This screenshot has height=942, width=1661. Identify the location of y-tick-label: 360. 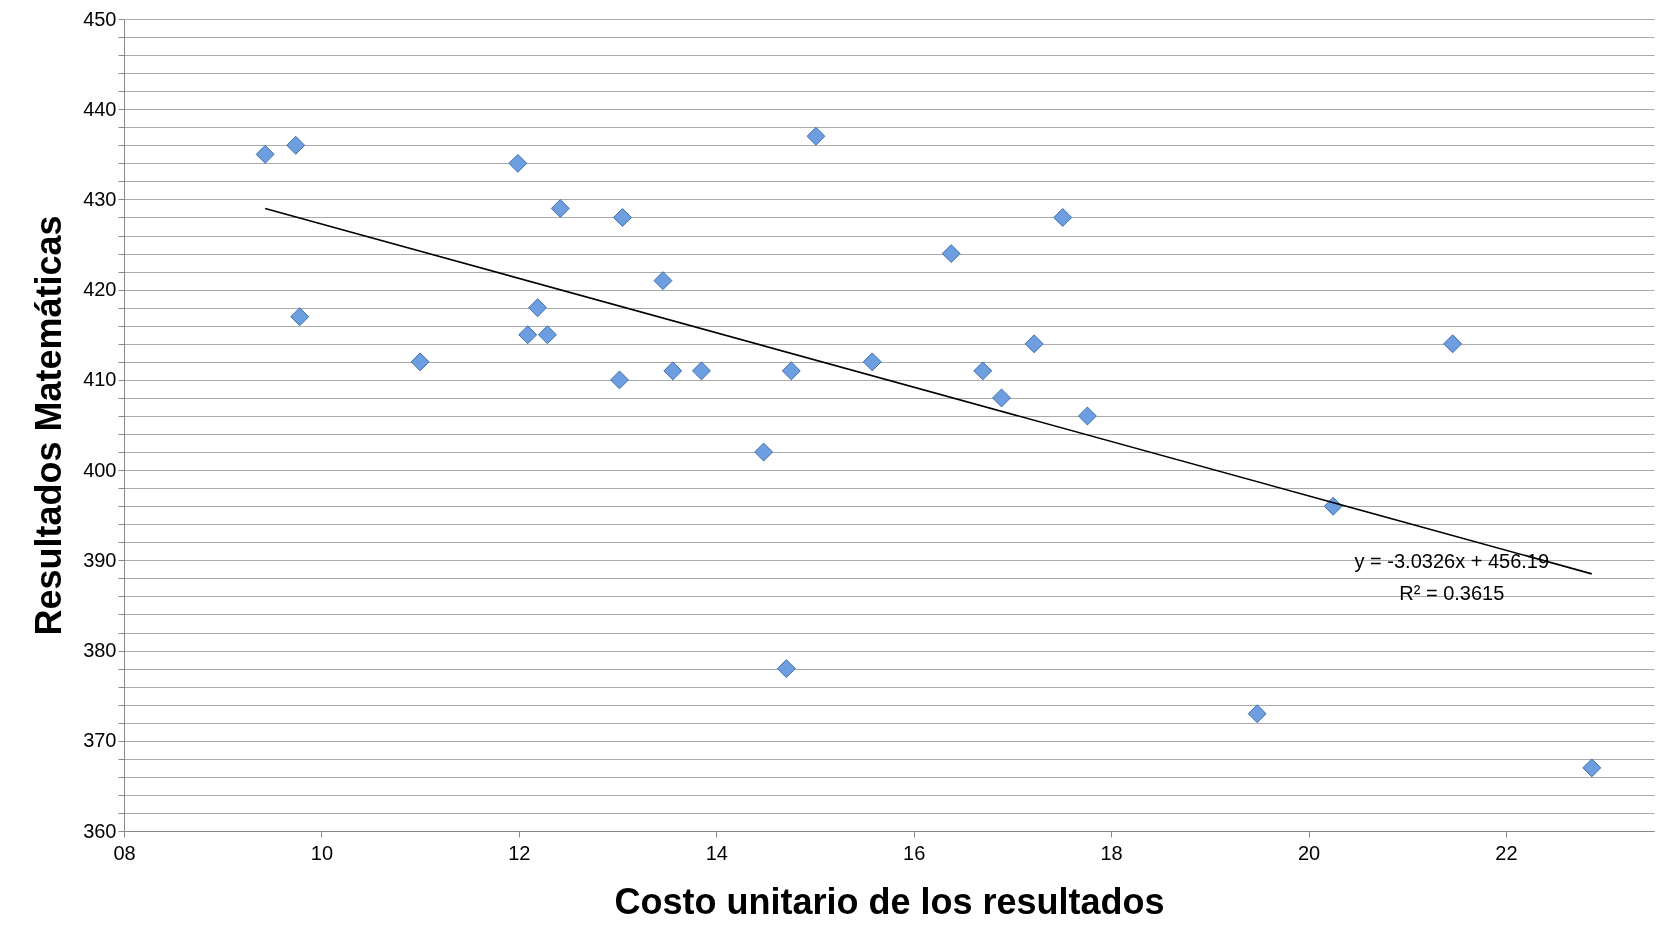
(100, 830).